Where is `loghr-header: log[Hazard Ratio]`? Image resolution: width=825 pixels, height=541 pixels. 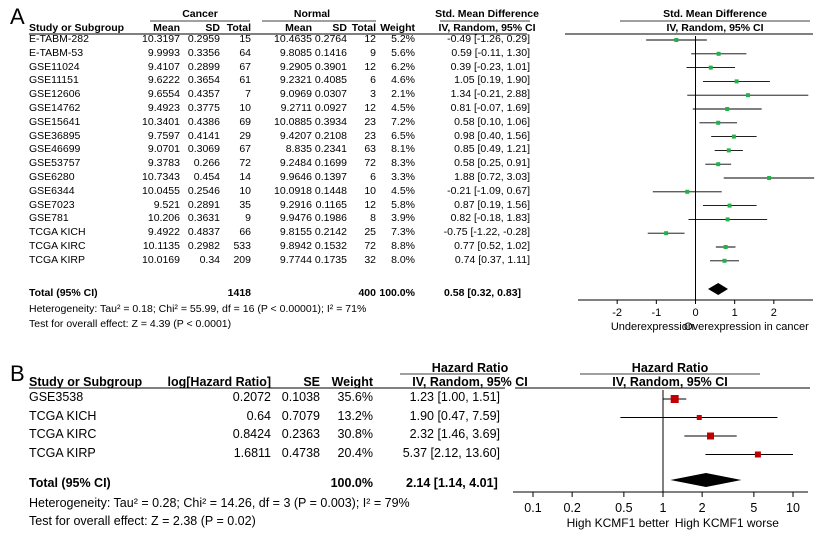
loghr-header: log[Hazard Ratio] is located at coordinates (219, 382).